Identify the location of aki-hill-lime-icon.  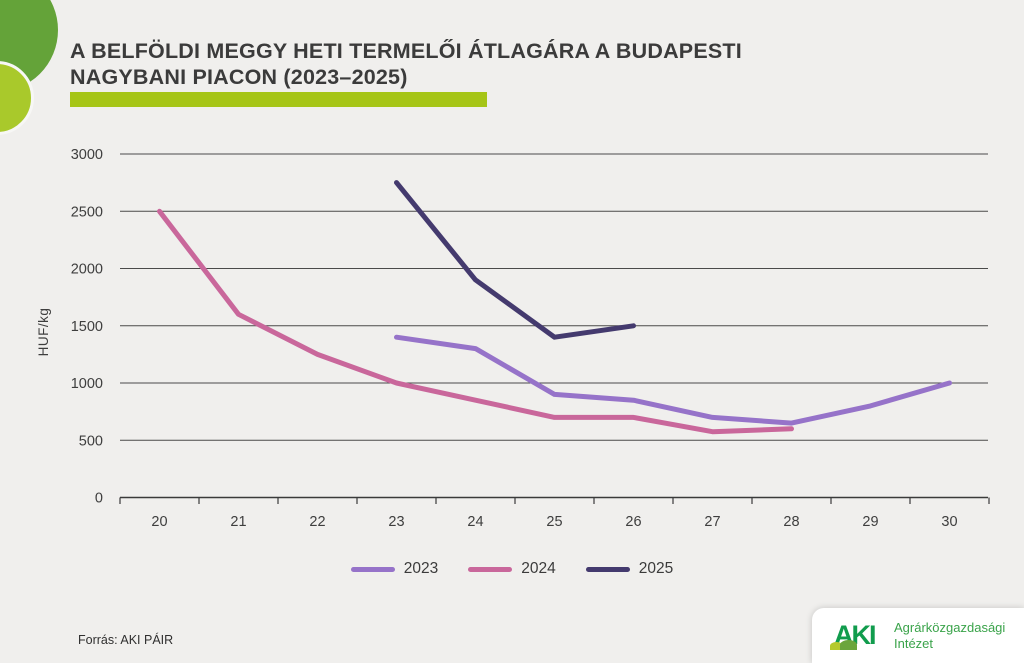
(836, 645).